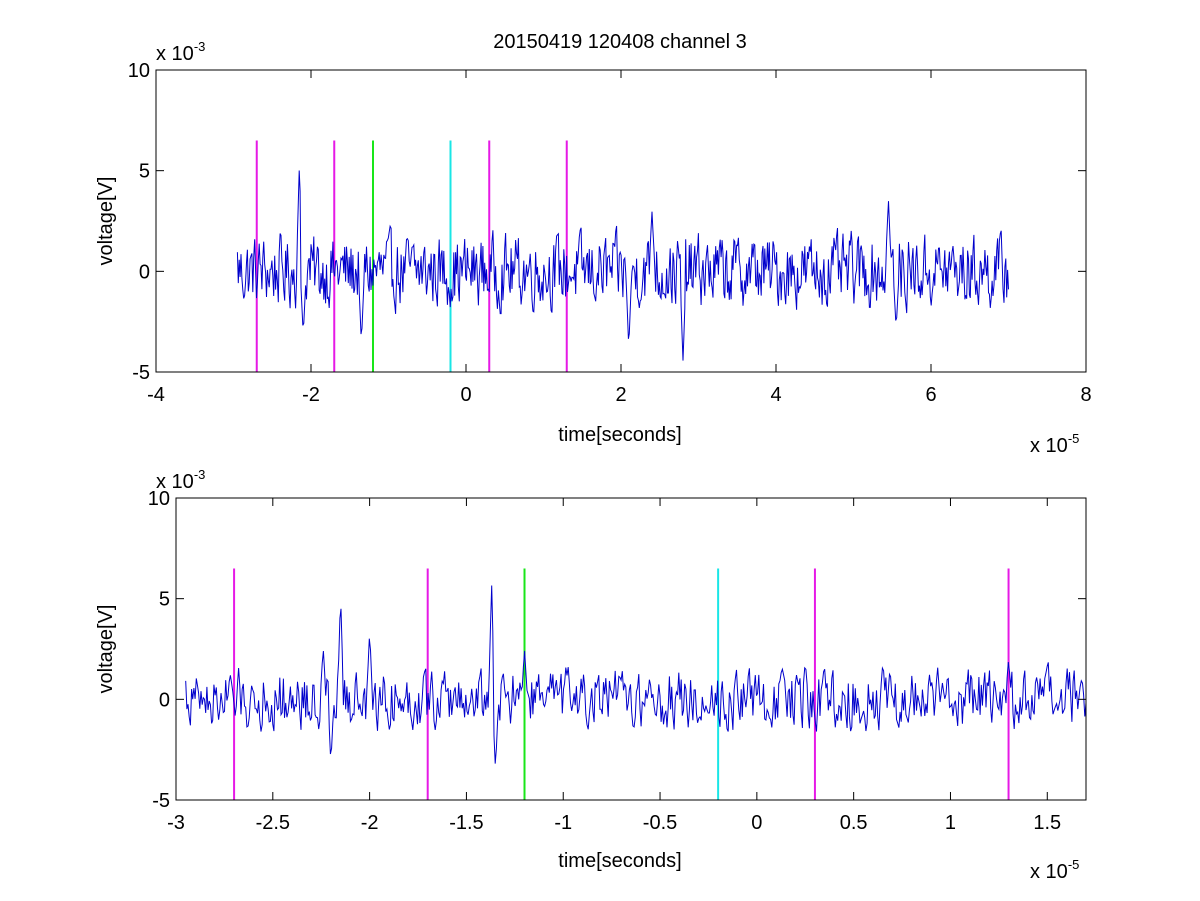 The image size is (1200, 901). Describe the element at coordinates (620, 42) in the screenshot. I see `figure-title: 20150419 120408 channel 3` at that location.